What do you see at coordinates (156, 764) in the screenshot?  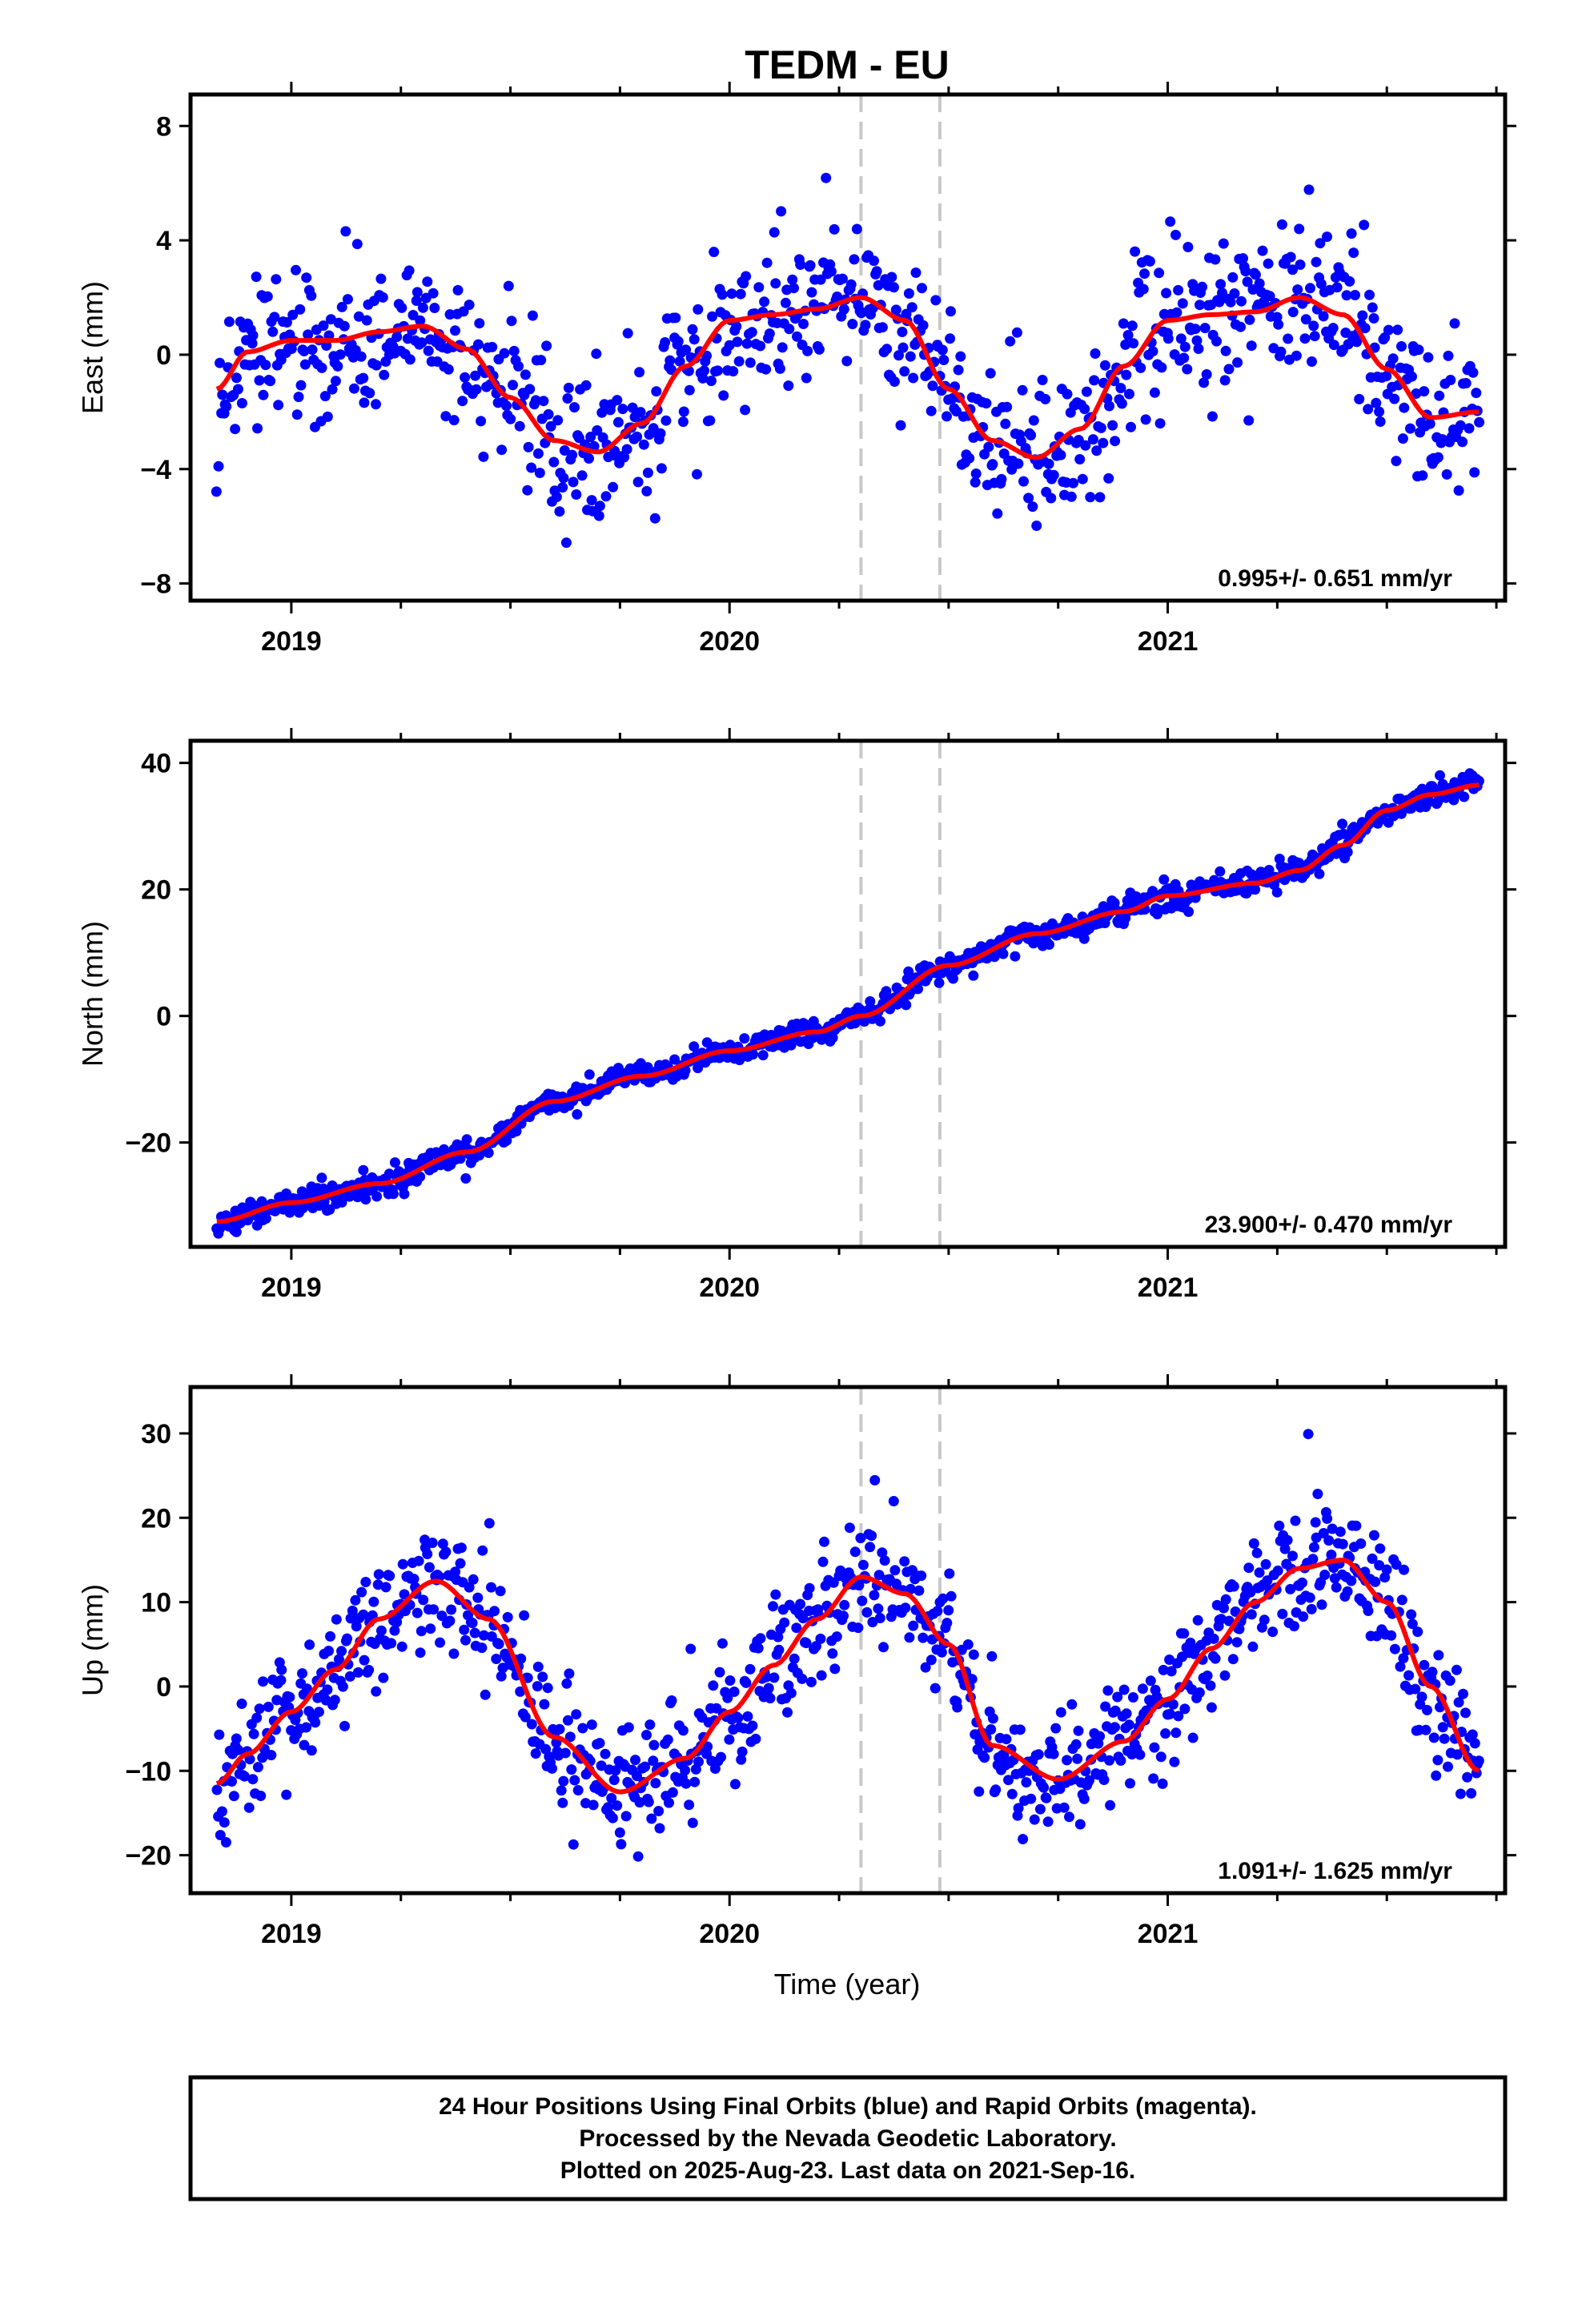 I see `y-tick-label: 40` at bounding box center [156, 764].